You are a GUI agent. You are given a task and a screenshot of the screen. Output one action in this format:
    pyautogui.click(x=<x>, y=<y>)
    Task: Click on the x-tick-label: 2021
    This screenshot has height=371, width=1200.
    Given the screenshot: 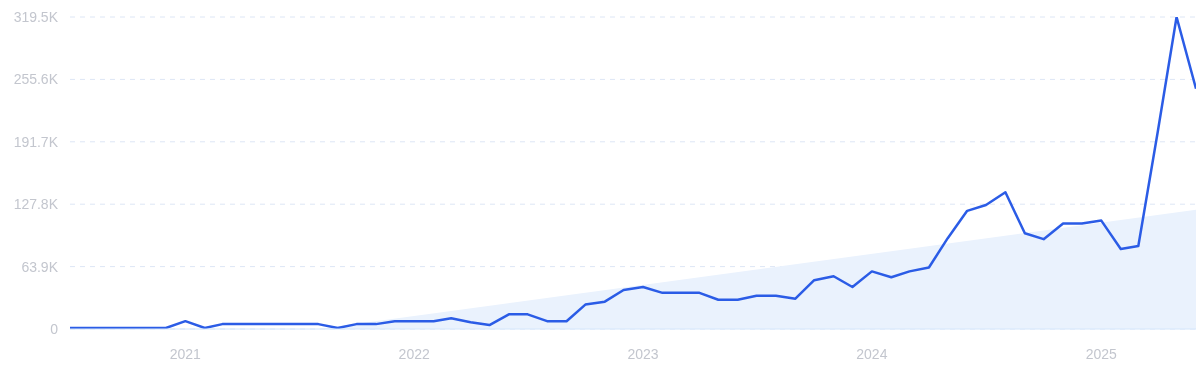 What is the action you would take?
    pyautogui.click(x=185, y=353)
    